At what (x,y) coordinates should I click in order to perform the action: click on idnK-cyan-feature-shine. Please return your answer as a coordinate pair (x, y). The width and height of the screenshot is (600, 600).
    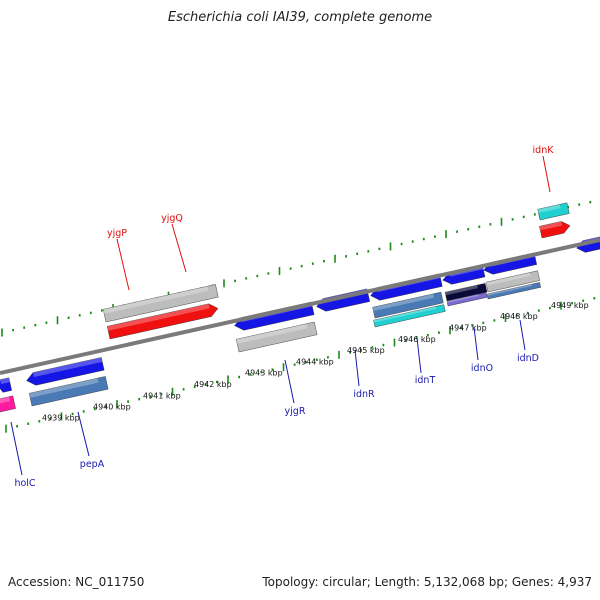
    Looking at the image, I should click on (549, 209).